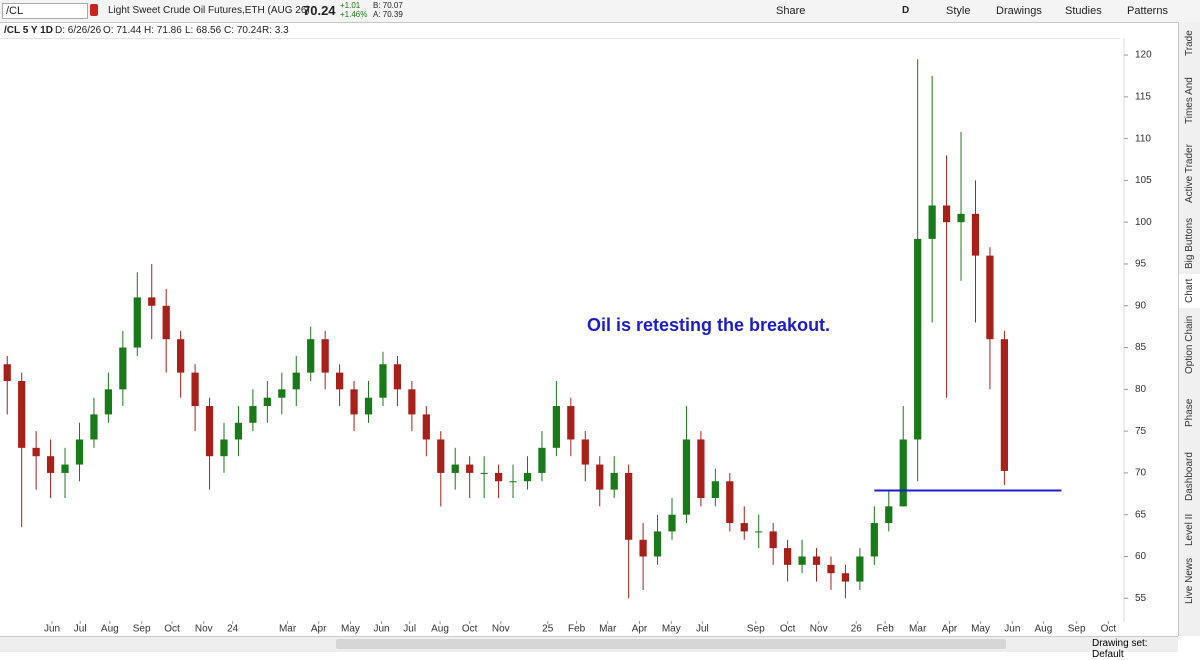  I want to click on y-tick-label: 80, so click(1141, 389).